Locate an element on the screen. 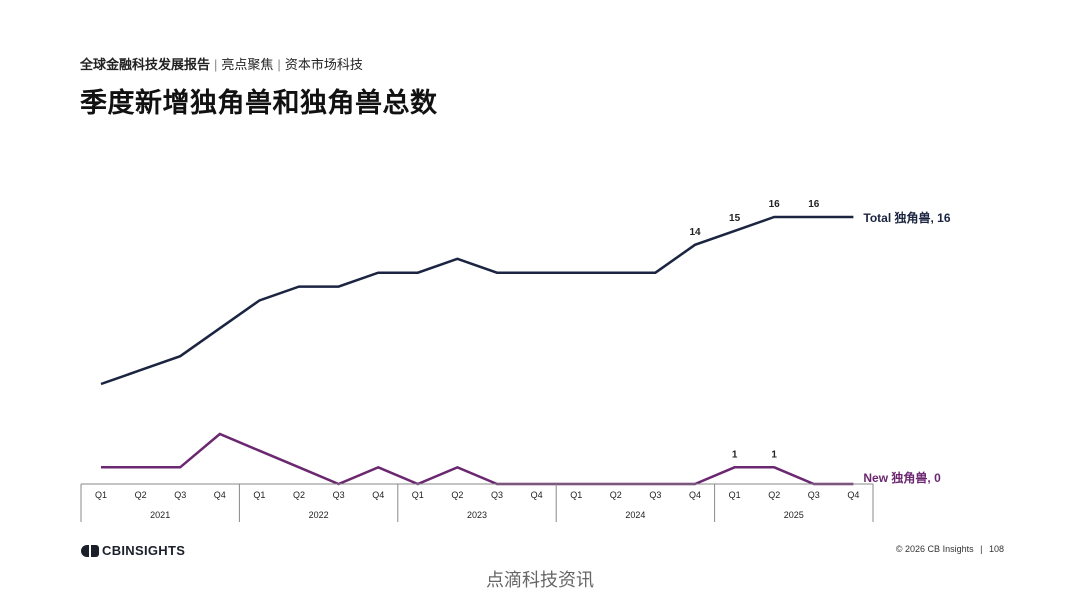 This screenshot has height=608, width=1080. cb-logo-icon is located at coordinates (90, 550).